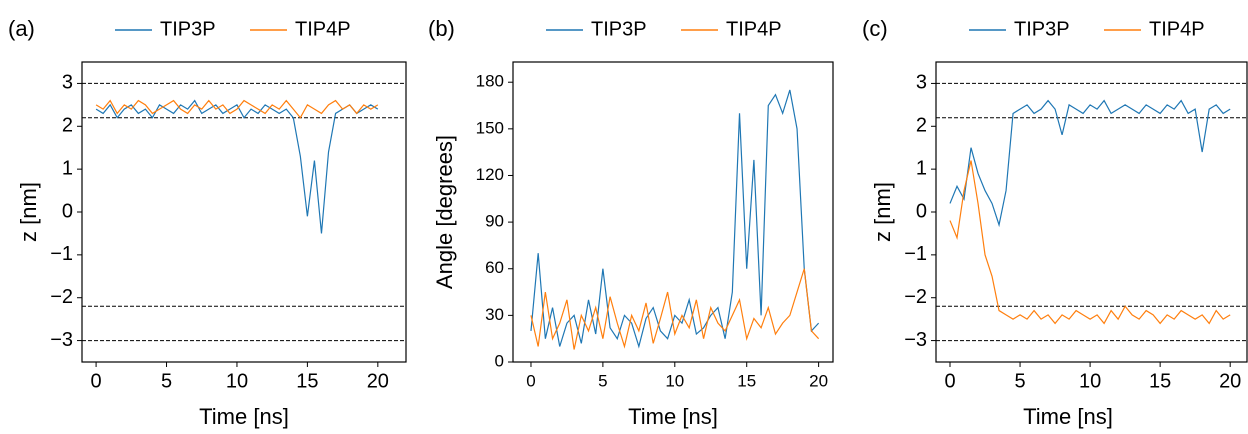  What do you see at coordinates (490, 174) in the screenshot?
I see `y-tick-label: 120` at bounding box center [490, 174].